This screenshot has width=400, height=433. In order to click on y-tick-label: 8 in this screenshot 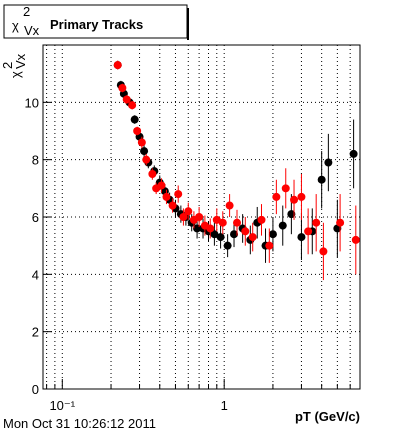, I will do `click(35, 160)`.